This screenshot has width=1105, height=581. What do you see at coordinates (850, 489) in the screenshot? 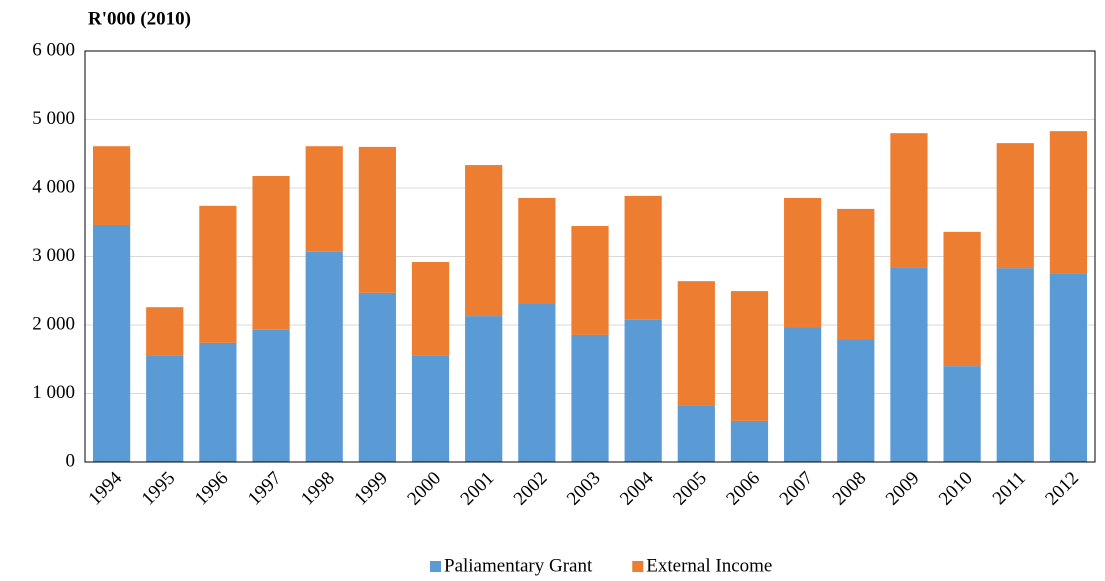
I see `x-tick-label: 2008` at bounding box center [850, 489].